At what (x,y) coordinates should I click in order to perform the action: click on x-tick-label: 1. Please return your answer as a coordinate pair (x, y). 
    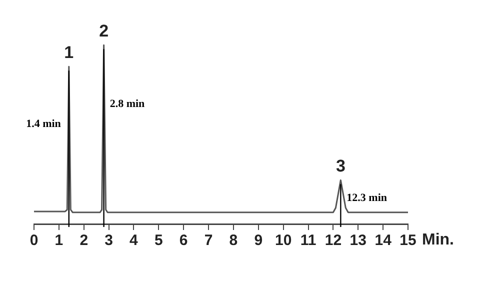
    Looking at the image, I should click on (59, 241).